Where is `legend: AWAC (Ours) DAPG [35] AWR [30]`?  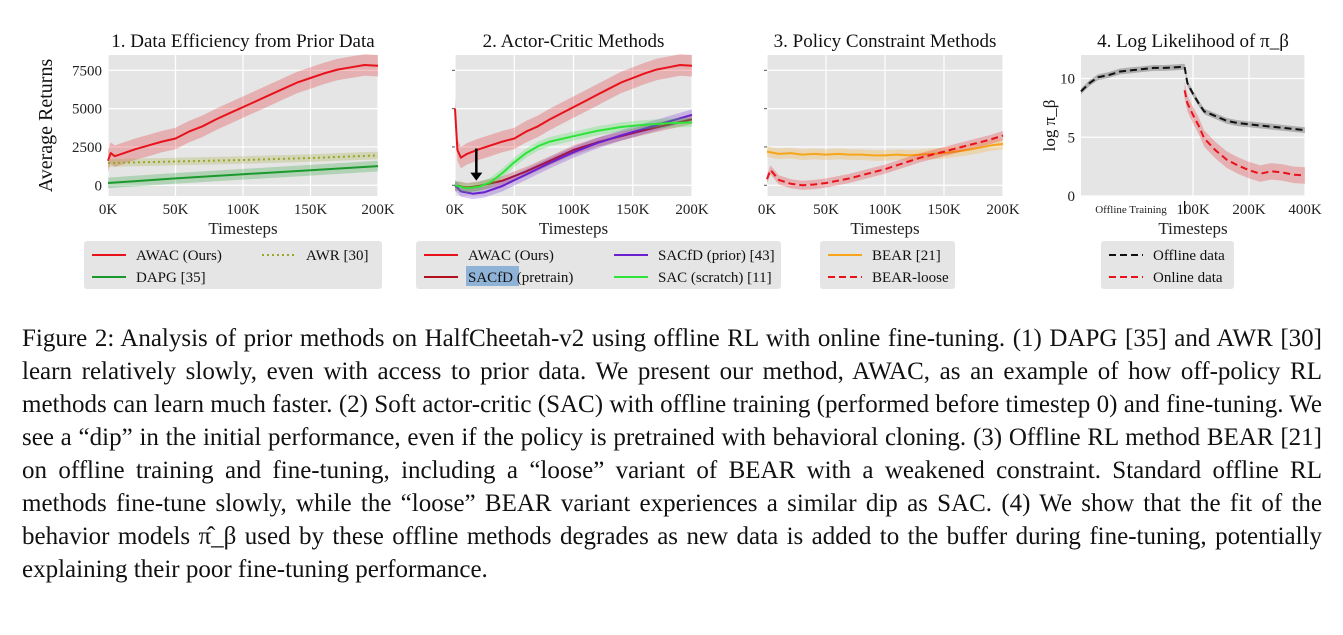 legend: AWAC (Ours) DAPG [35] AWR [30] is located at coordinates (233, 265).